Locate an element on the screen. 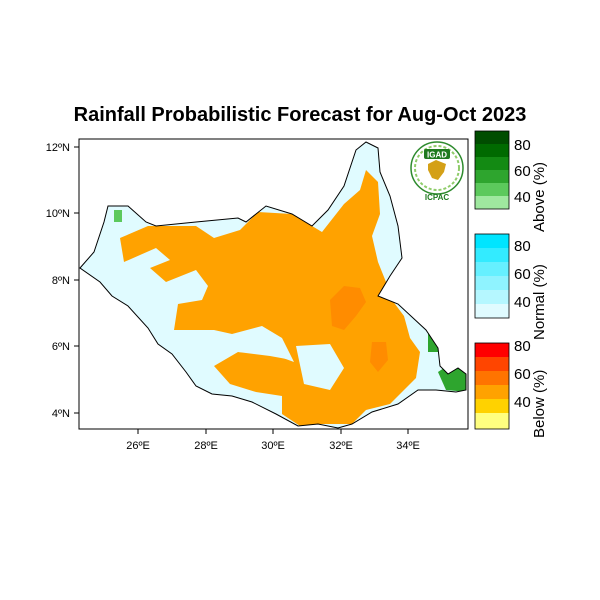  legend-normal: 80 60 40 Normal (%) is located at coordinates (511, 286).